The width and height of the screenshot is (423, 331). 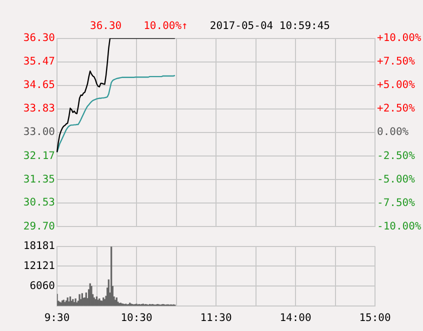 I want to click on y2-tick-label: +2.50%, so click(x=396, y=108).